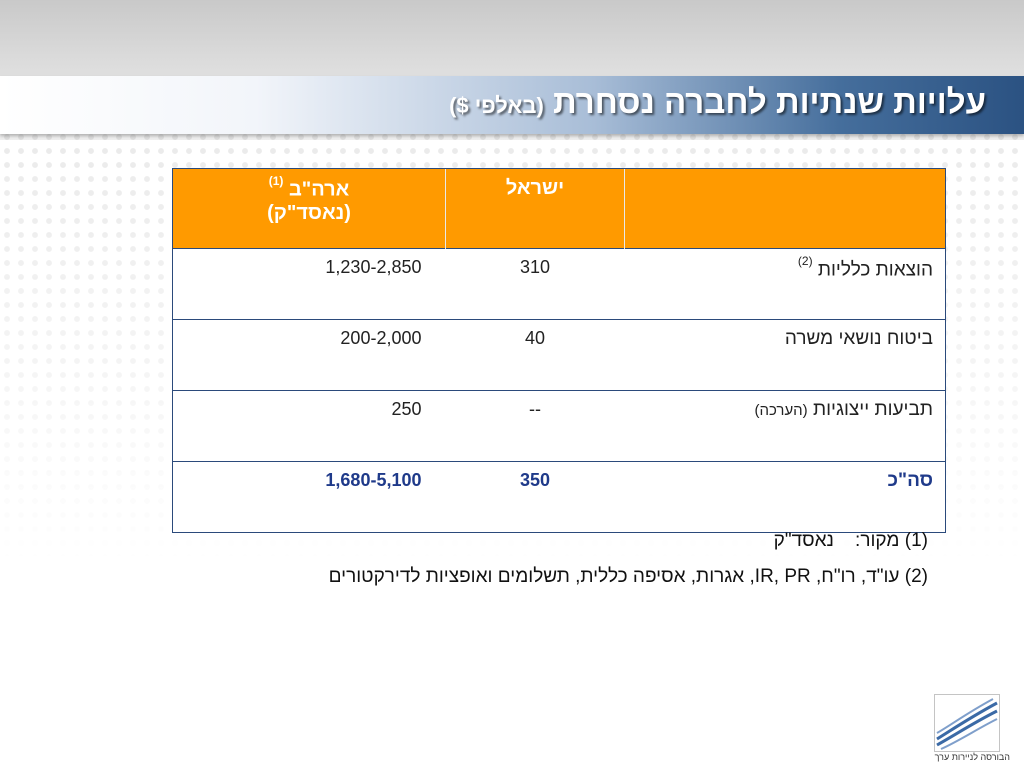  Describe the element at coordinates (535, 284) in the screenshot. I see `row-israel-value: 310` at that location.